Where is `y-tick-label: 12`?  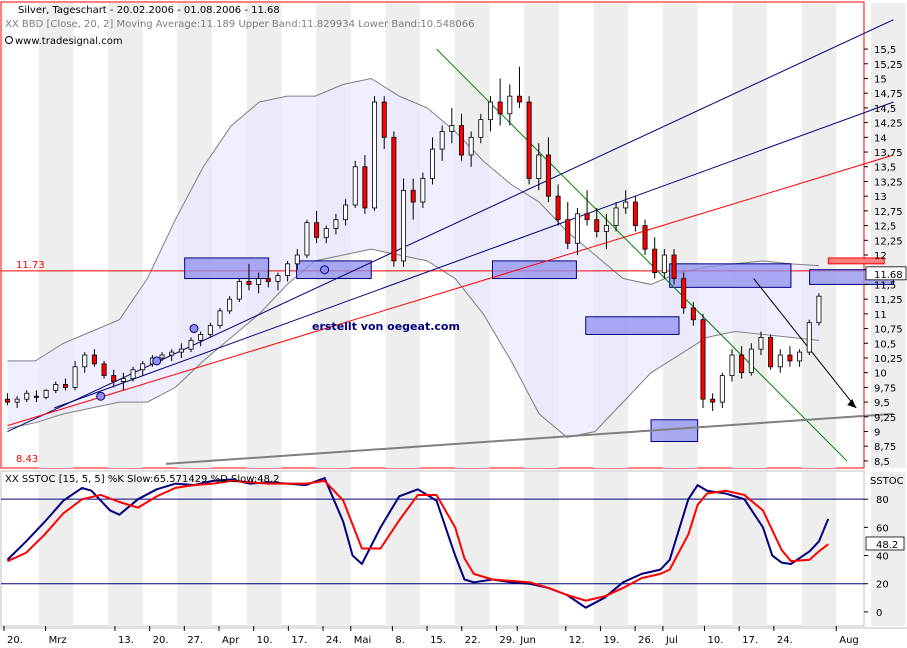
y-tick-label: 12 is located at coordinates (880, 256).